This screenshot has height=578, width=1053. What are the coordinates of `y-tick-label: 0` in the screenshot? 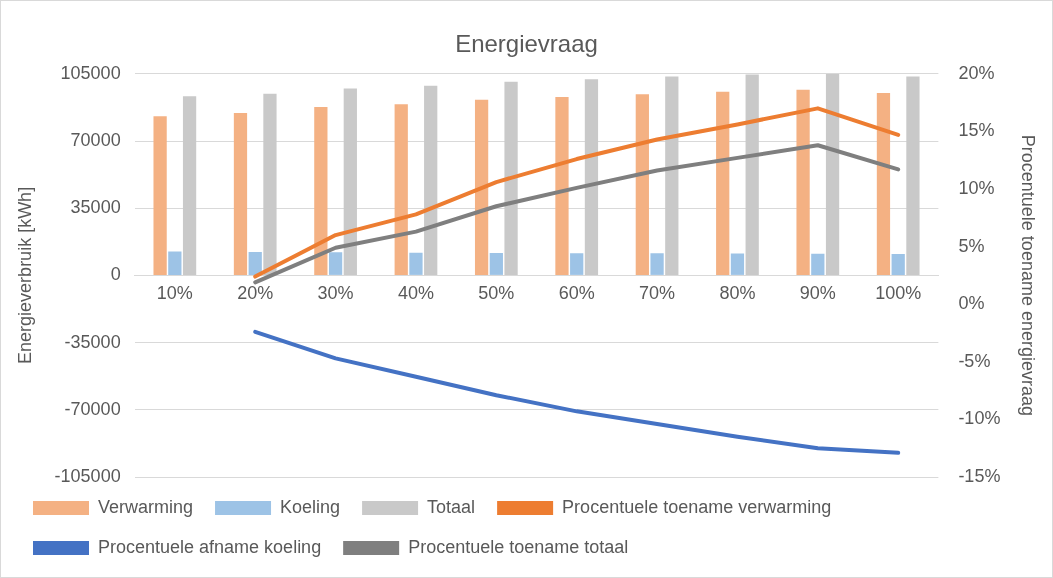 It's located at (115, 274).